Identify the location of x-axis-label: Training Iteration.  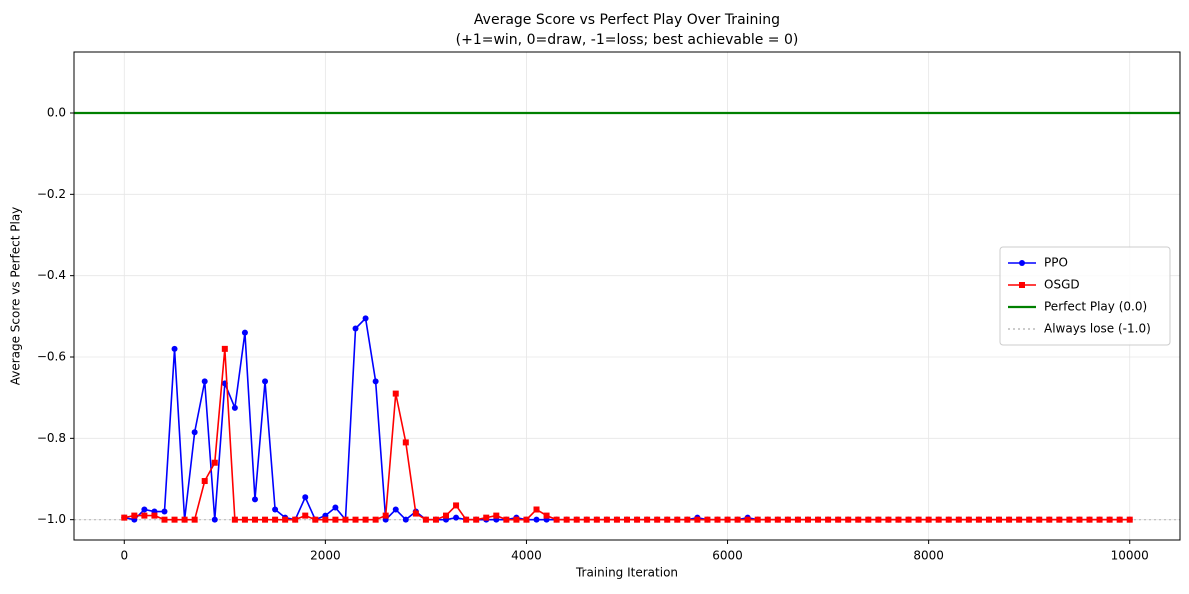
(626, 573).